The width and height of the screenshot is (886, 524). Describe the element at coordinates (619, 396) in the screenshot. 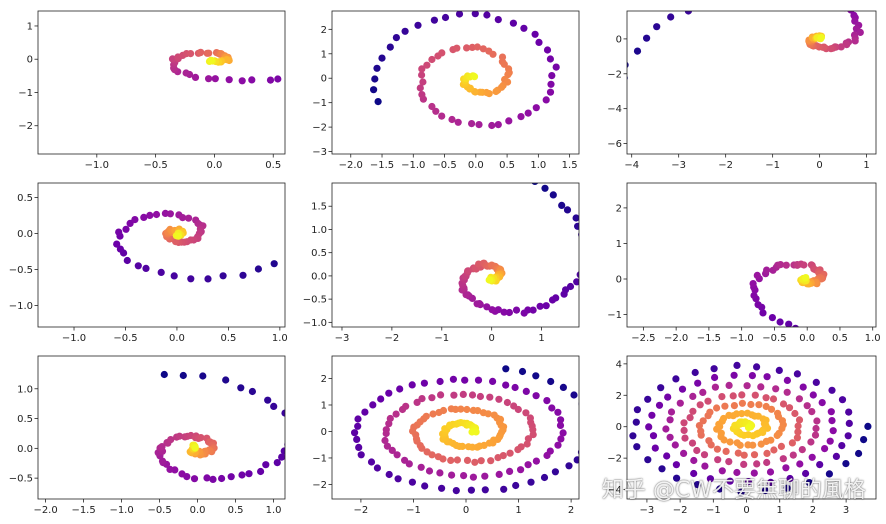

I see `y-tick-label: 2` at that location.